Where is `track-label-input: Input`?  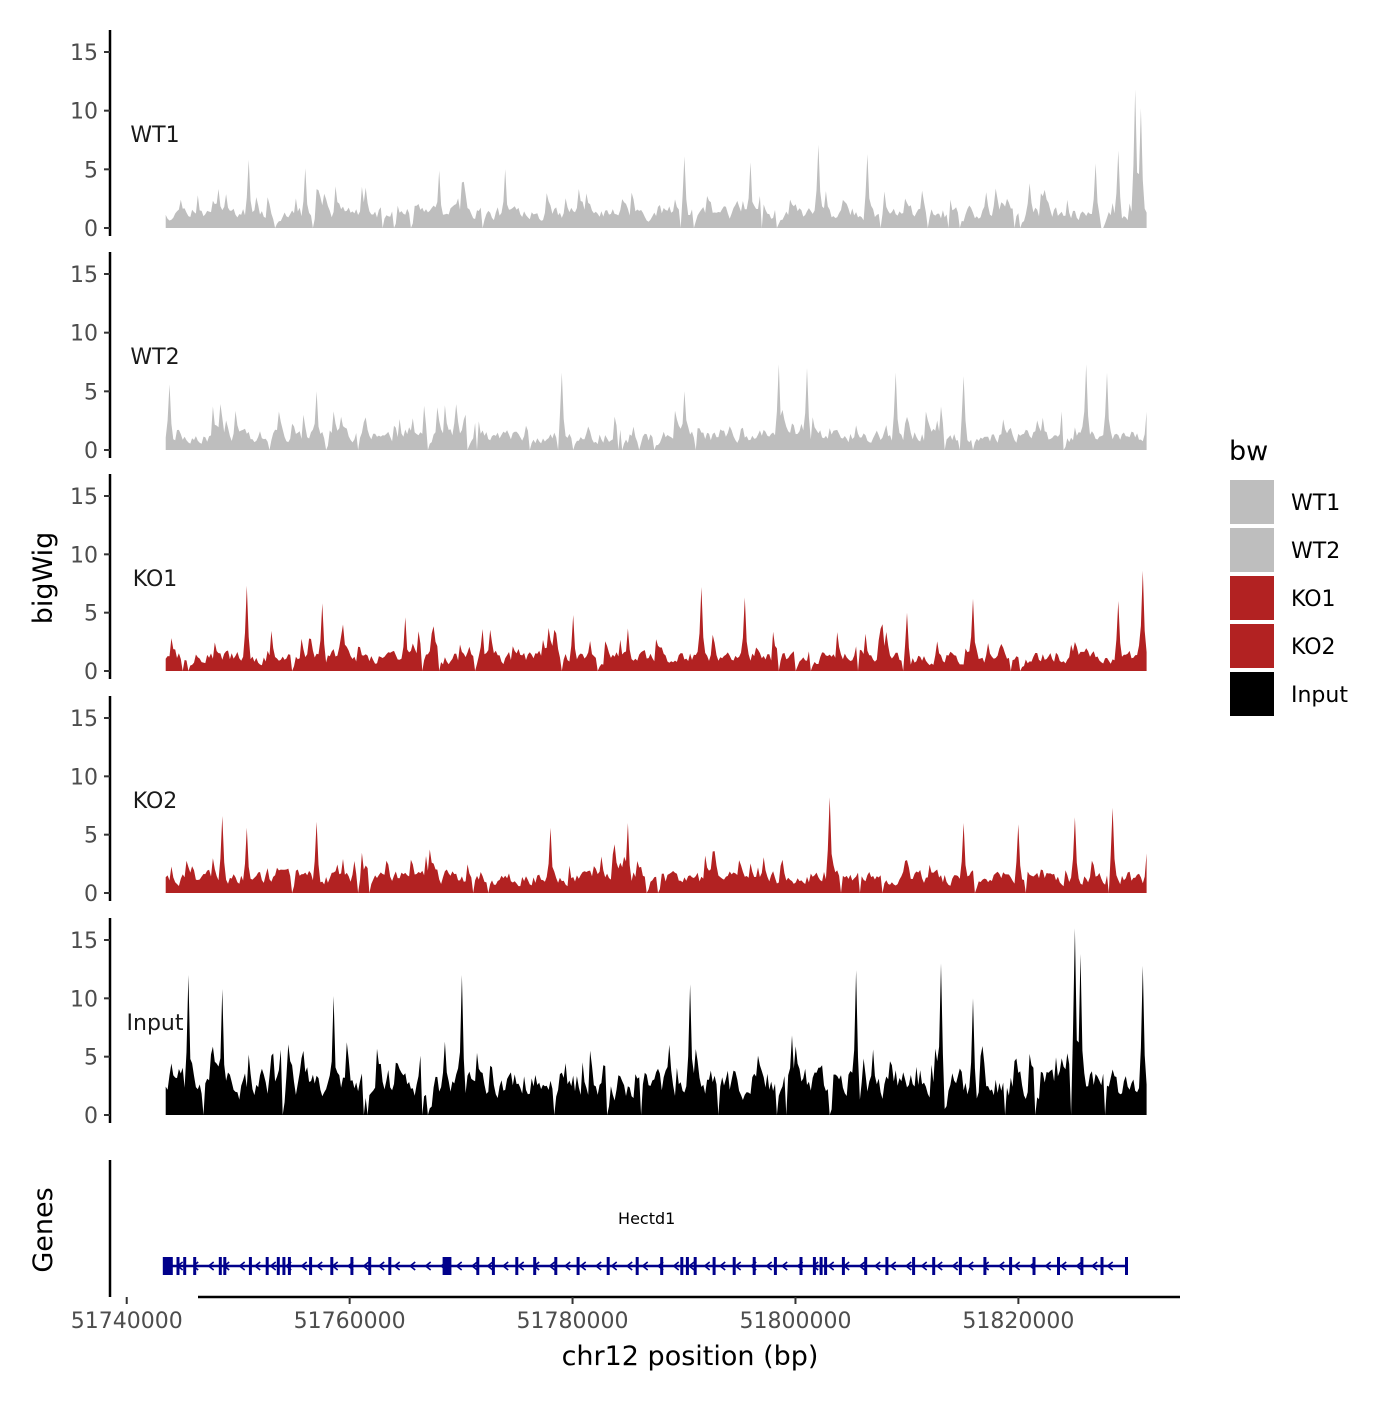 track-label-input: Input is located at coordinates (155, 1023).